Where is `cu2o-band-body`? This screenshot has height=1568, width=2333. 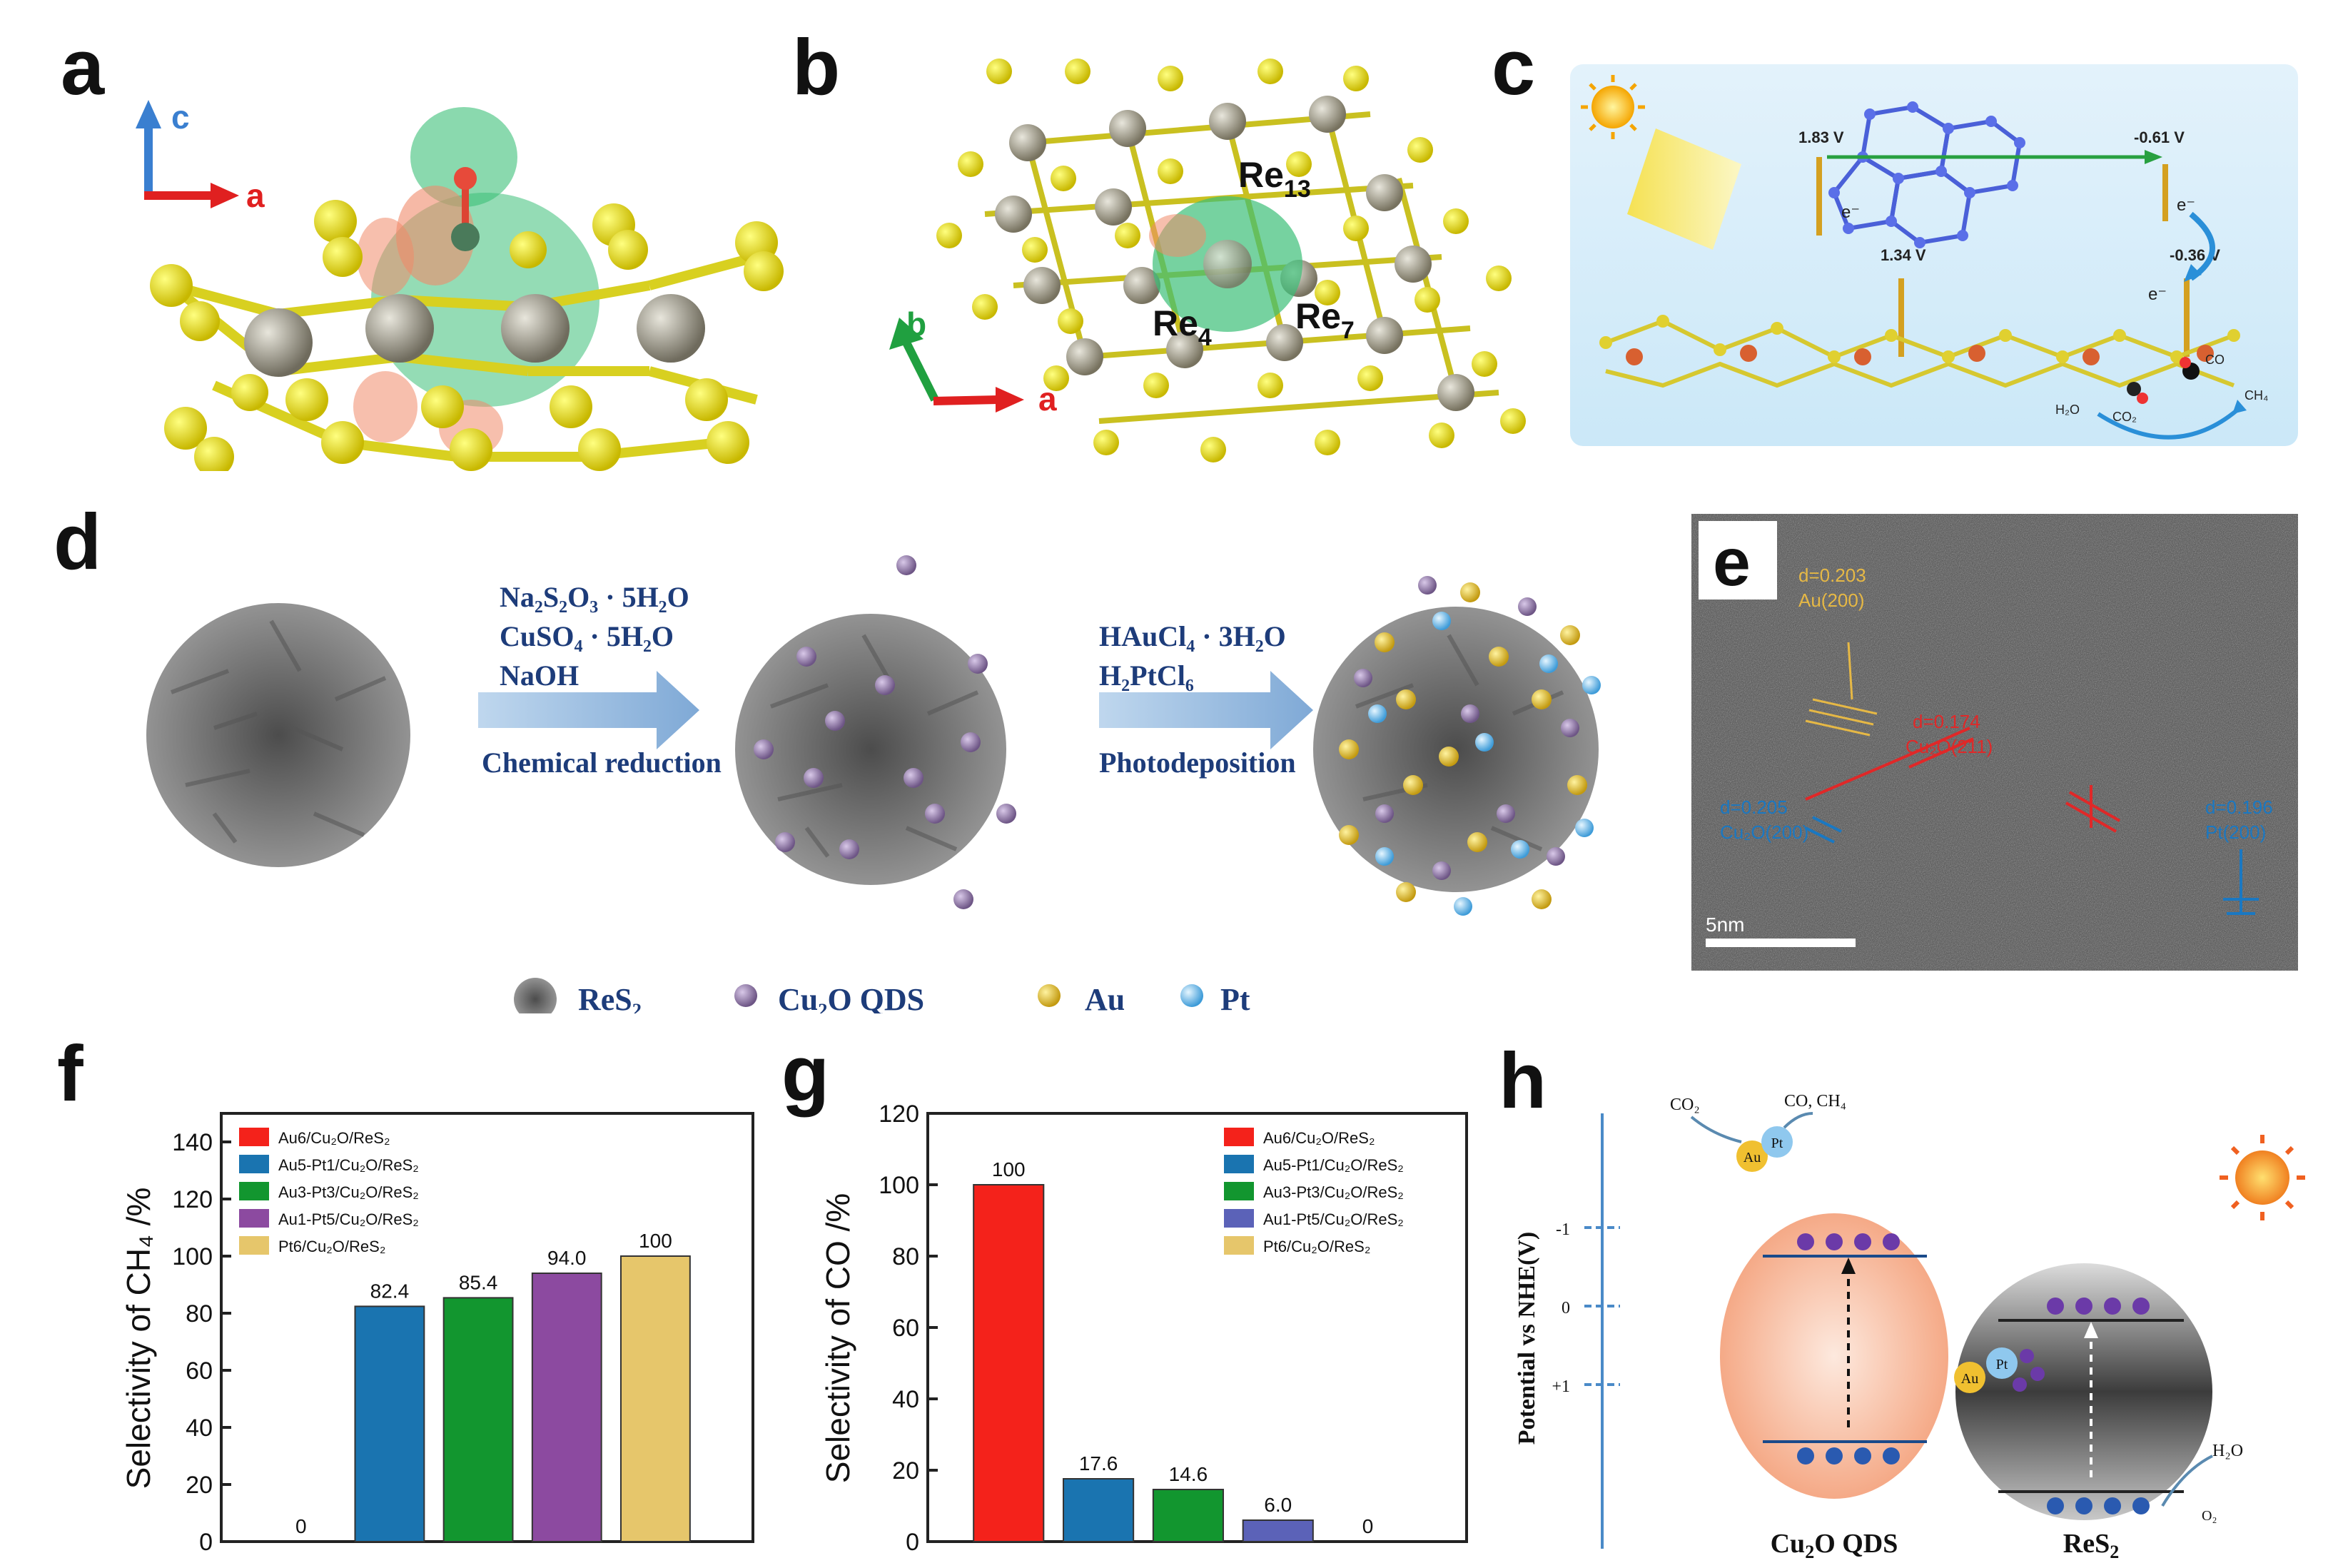 cu2o-band-body is located at coordinates (1834, 1356).